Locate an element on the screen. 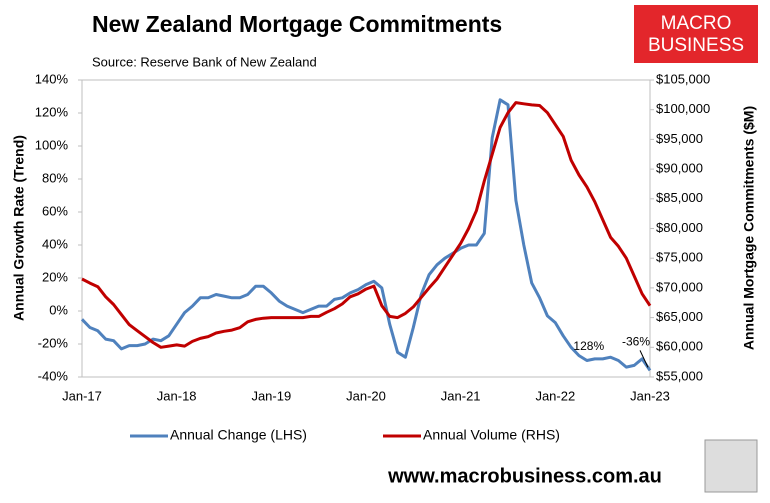 The height and width of the screenshot is (503, 770). y2-tick-label: $85,000 is located at coordinates (679, 197).